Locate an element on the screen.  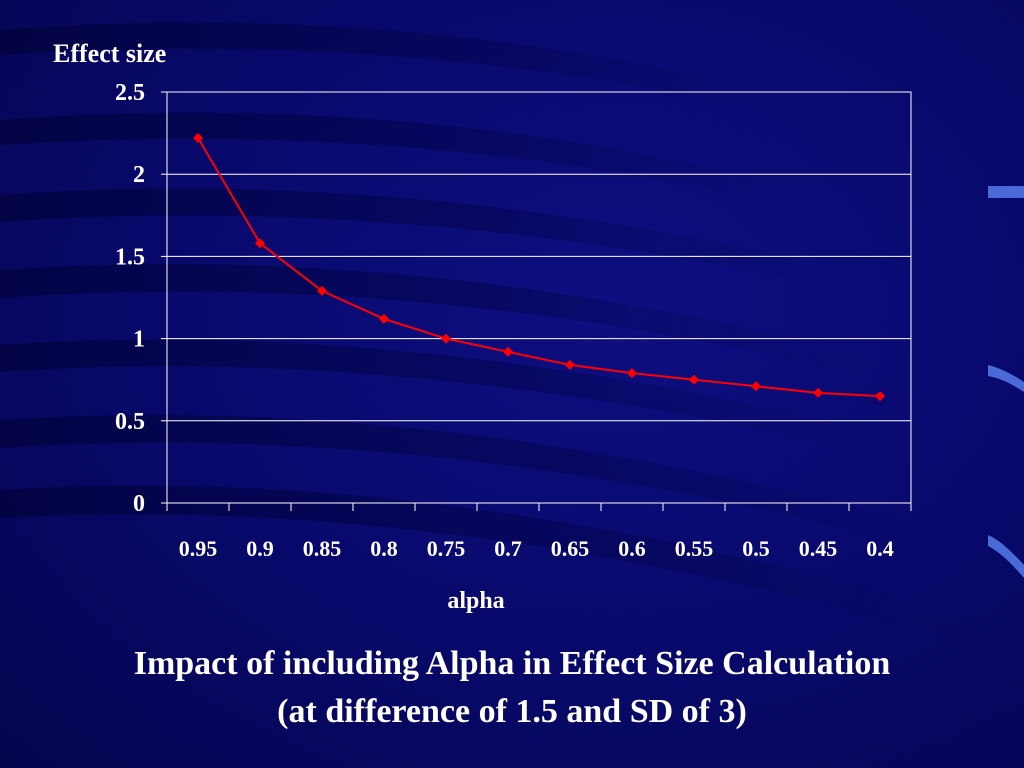
y-axis-label: Effect size is located at coordinates (109, 53).